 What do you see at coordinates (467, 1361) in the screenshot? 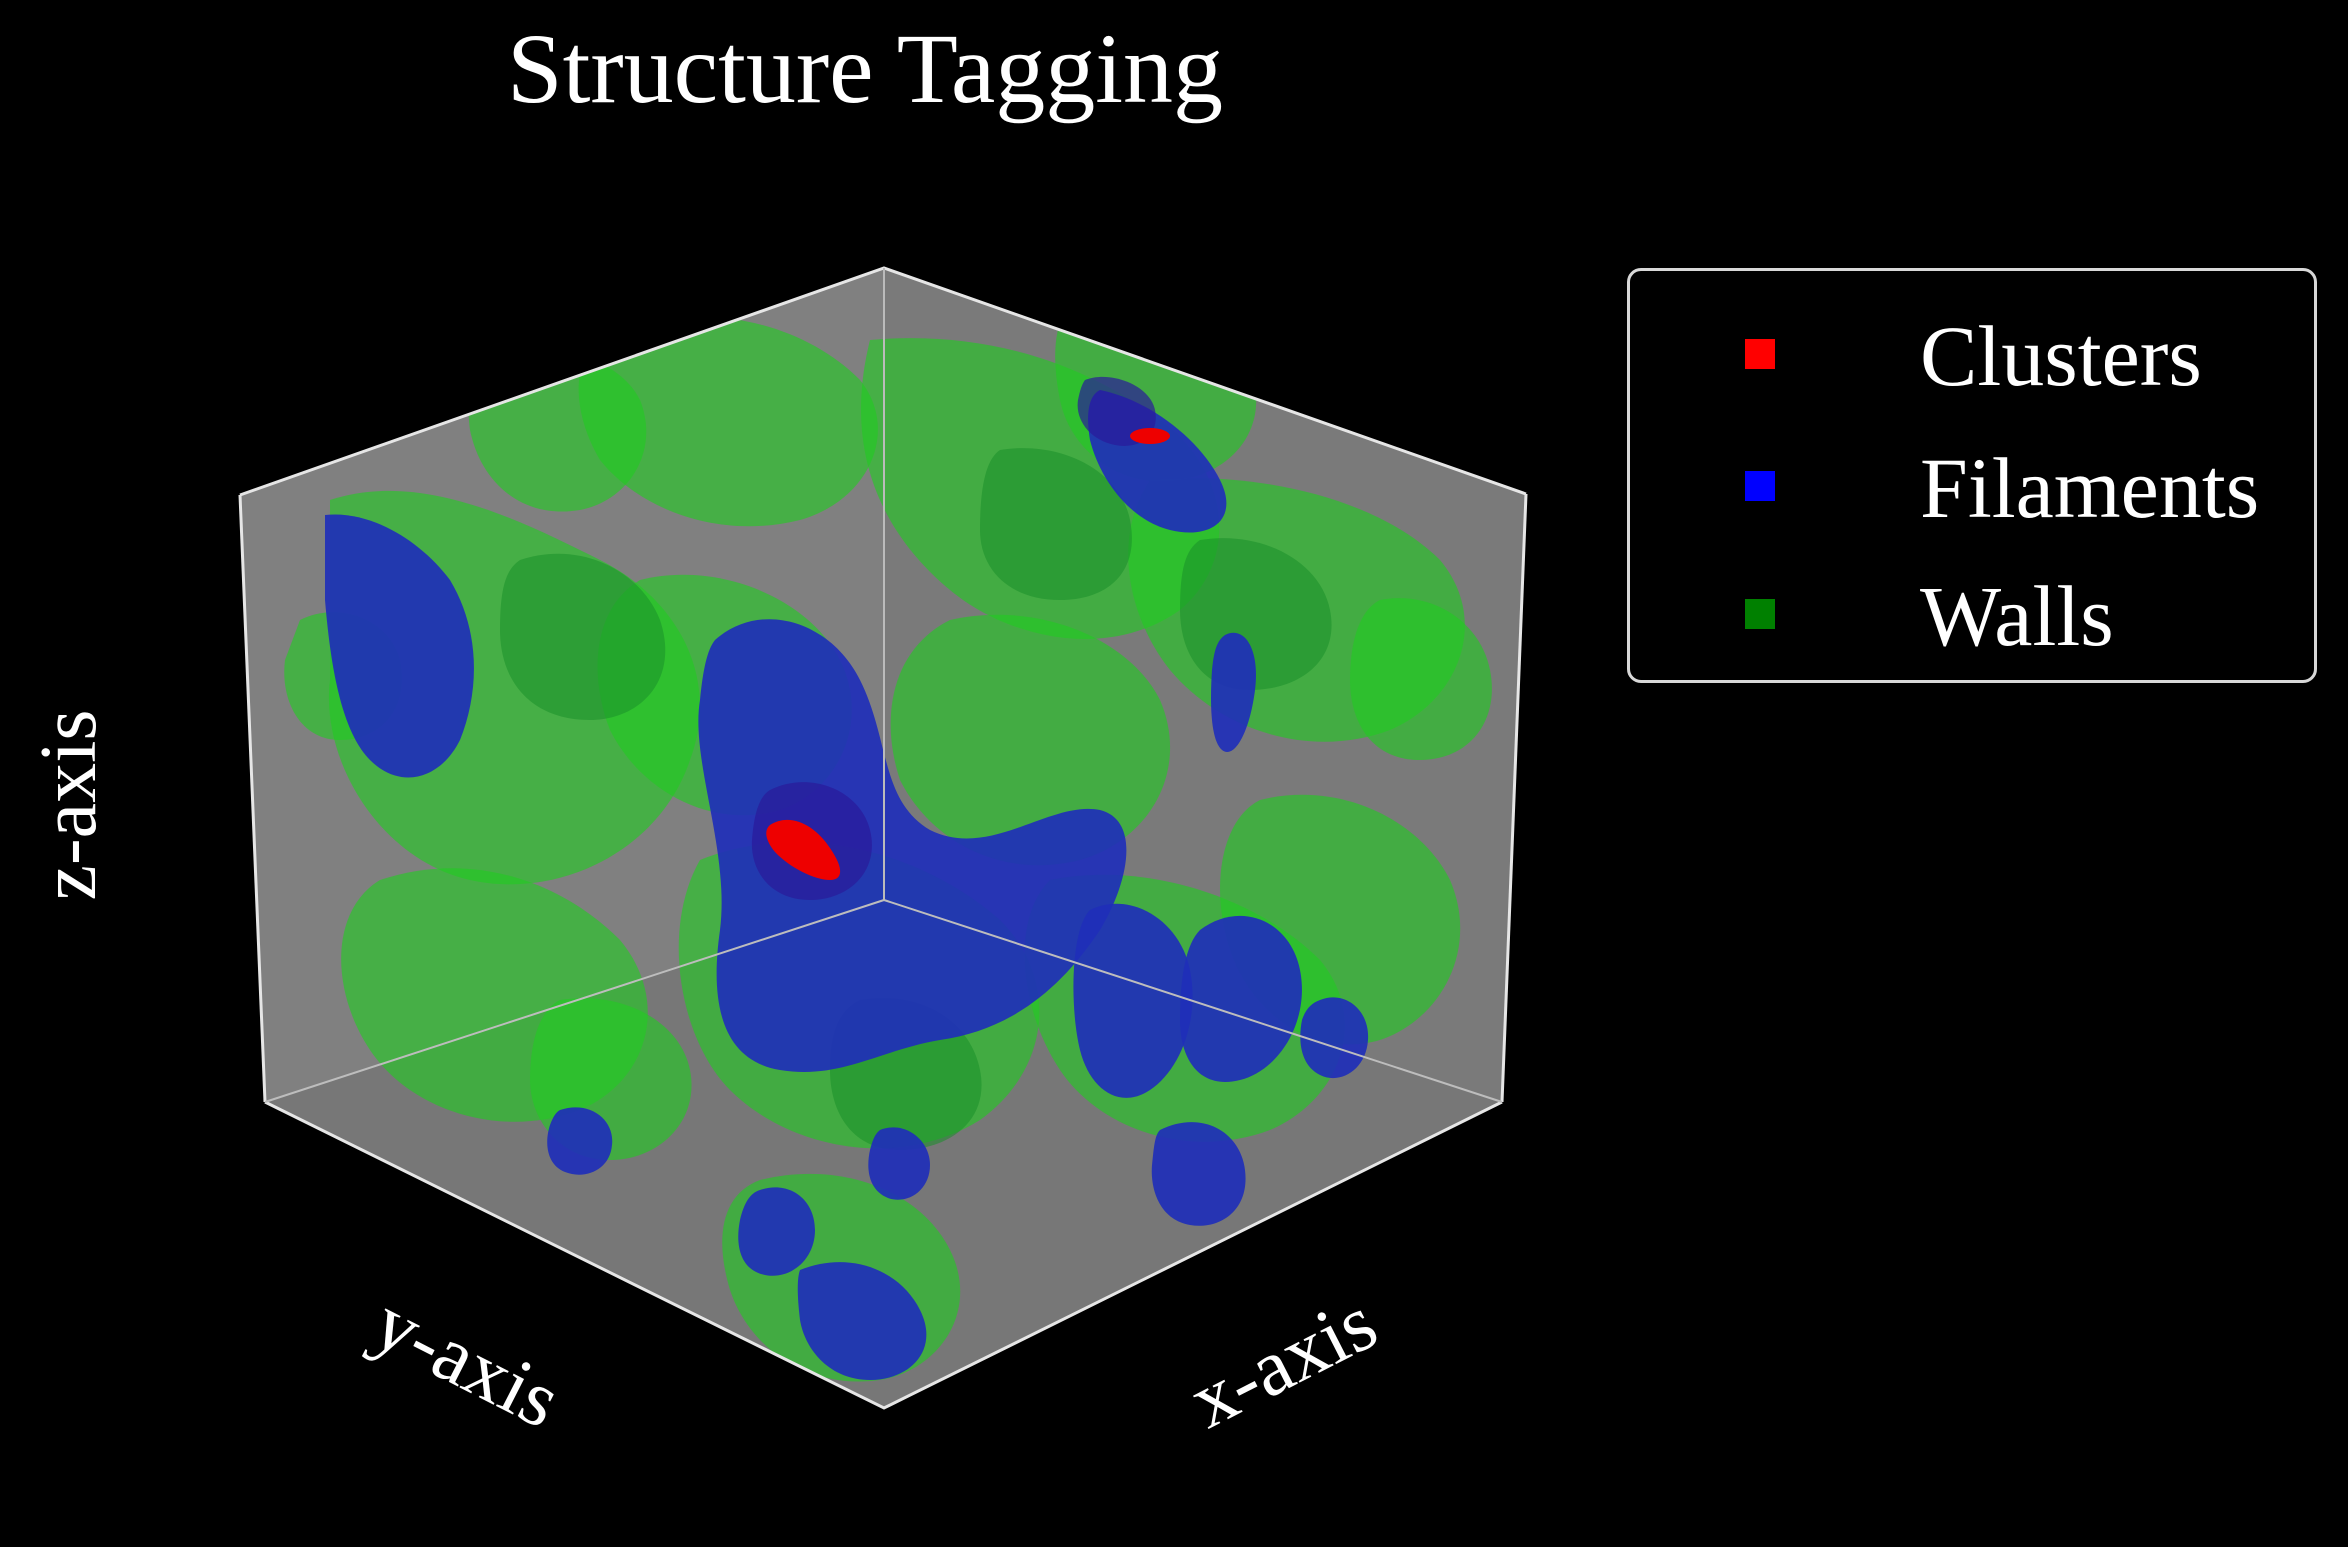
I see `y-axis-label: y-axis` at bounding box center [467, 1361].